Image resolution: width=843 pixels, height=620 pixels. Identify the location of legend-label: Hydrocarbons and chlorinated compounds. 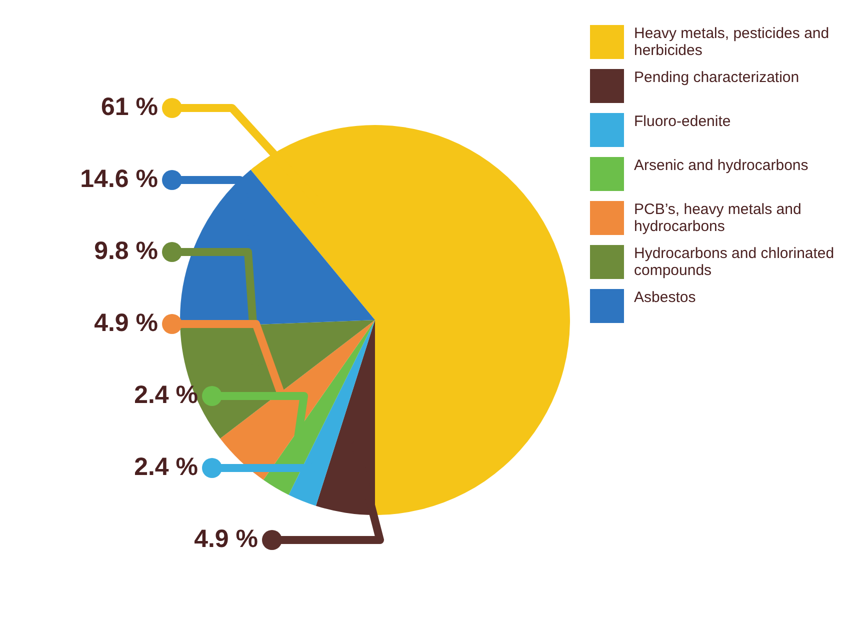
(735, 262).